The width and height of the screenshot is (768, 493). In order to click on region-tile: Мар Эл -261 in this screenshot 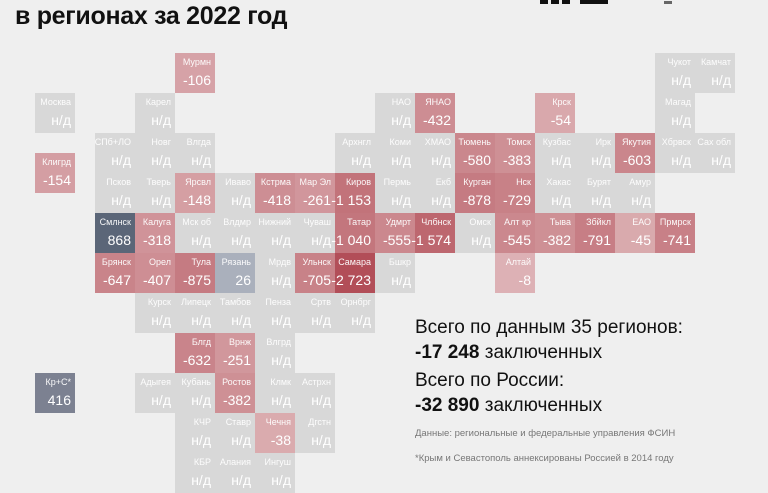, I will do `click(315, 193)`.